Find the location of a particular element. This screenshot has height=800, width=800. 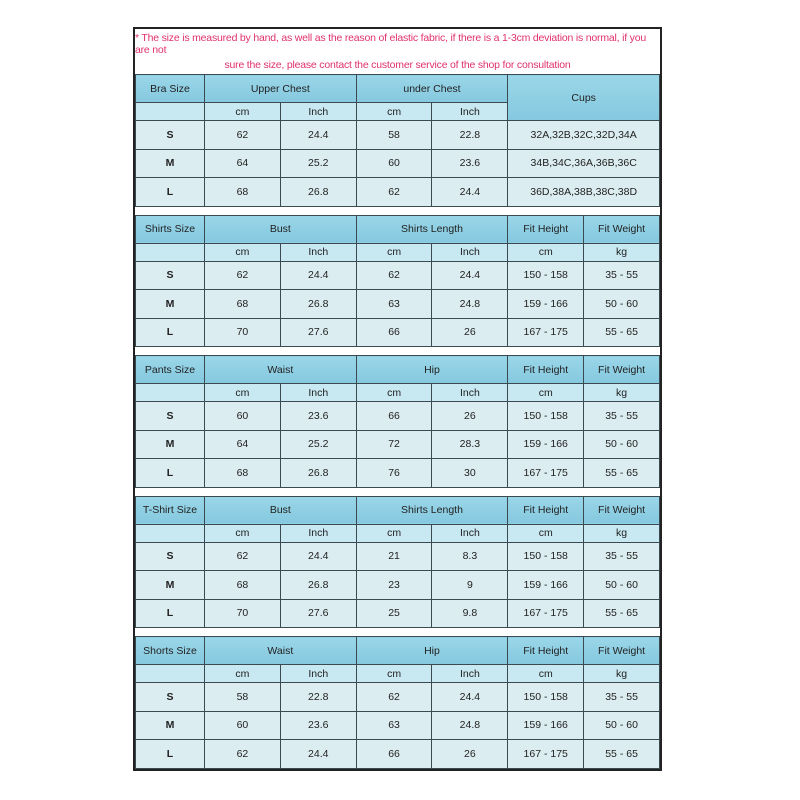

value-cell: 27.6 is located at coordinates (318, 332).